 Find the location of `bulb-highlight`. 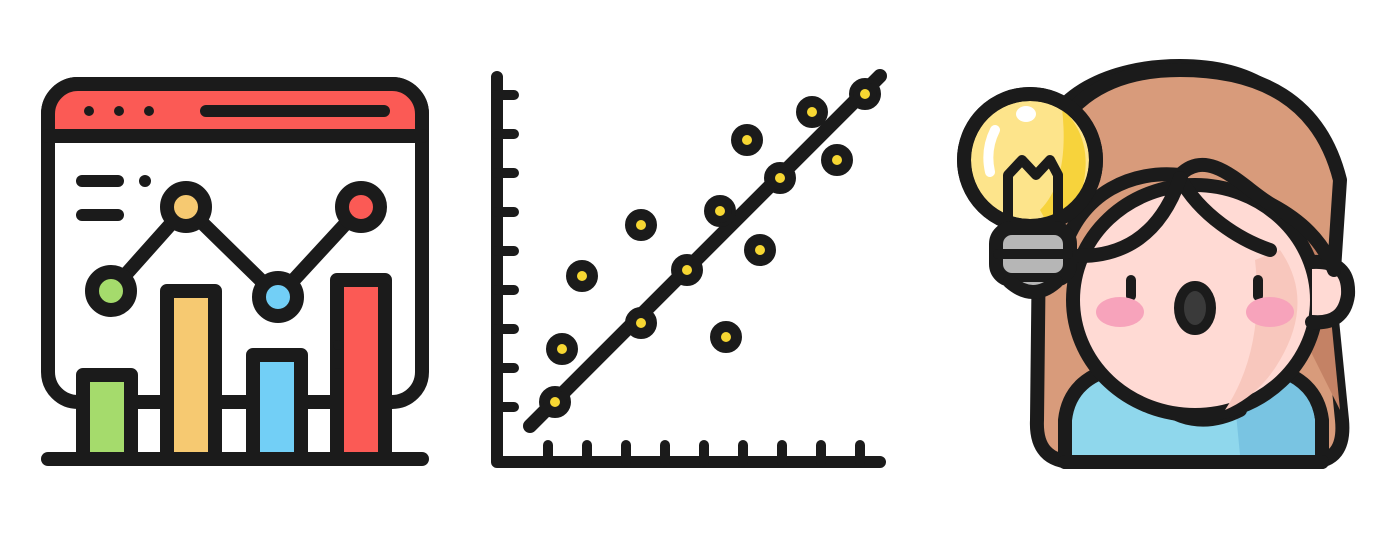

bulb-highlight is located at coordinates (1026, 114).